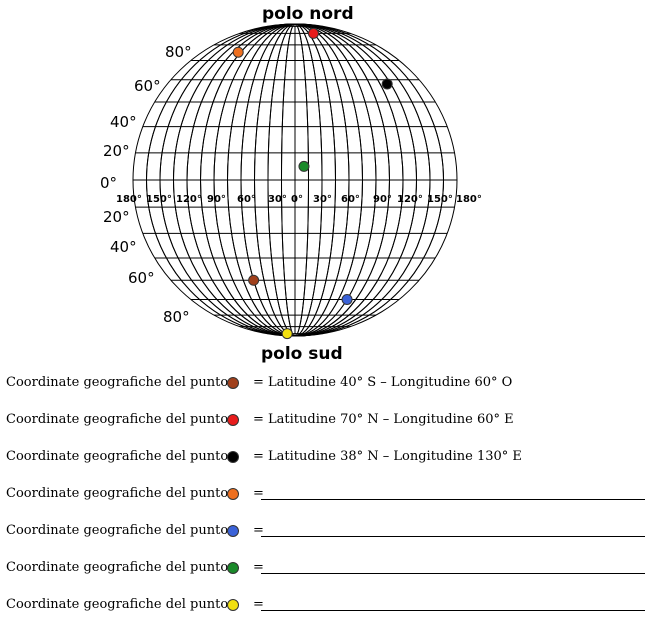  What do you see at coordinates (326, 533) in the screenshot?
I see `question-row-5: Coordinate geografiche del punto =` at bounding box center [326, 533].